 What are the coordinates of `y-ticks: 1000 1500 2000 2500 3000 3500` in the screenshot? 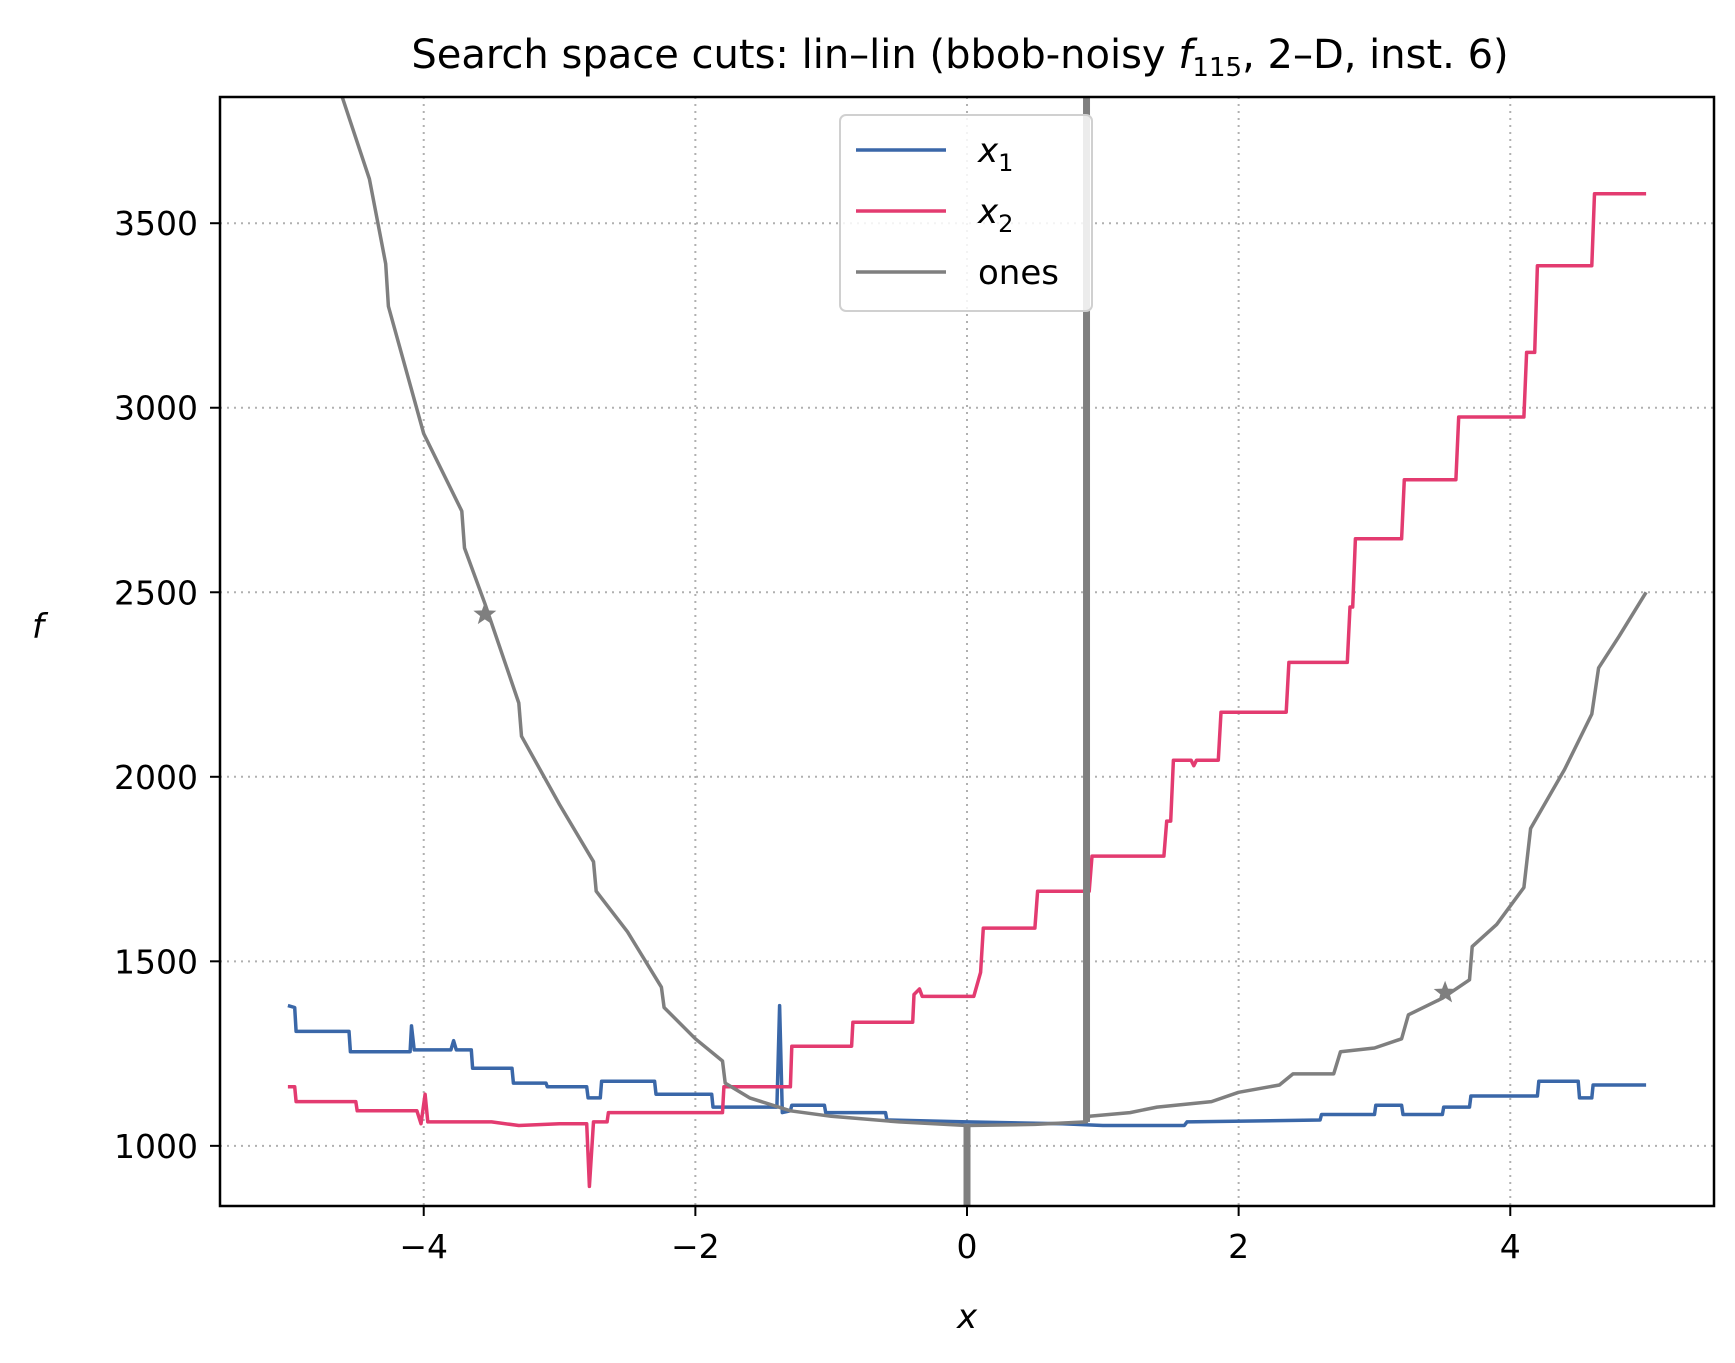 It's located at (167, 685).